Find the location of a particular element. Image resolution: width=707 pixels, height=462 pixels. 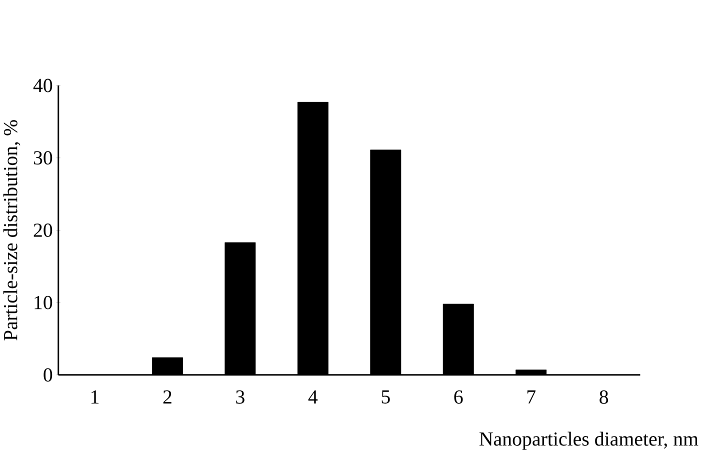

y-tick-label: 0 is located at coordinates (48, 375).